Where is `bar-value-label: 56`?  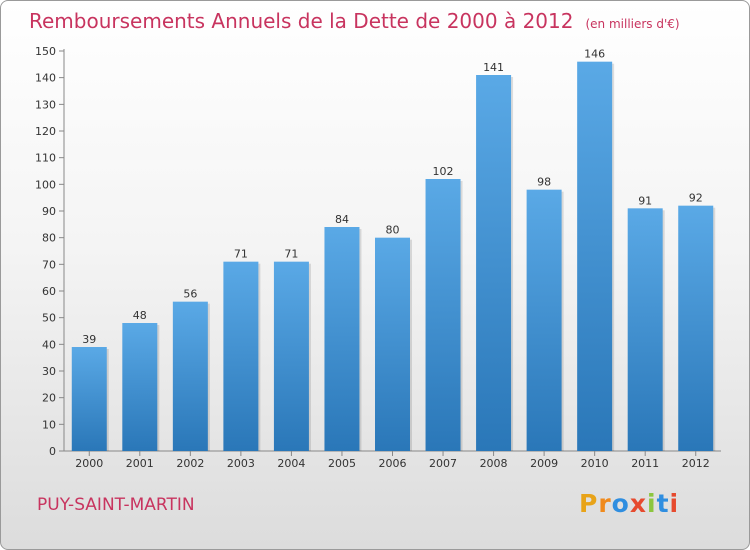
bar-value-label: 56 is located at coordinates (190, 294).